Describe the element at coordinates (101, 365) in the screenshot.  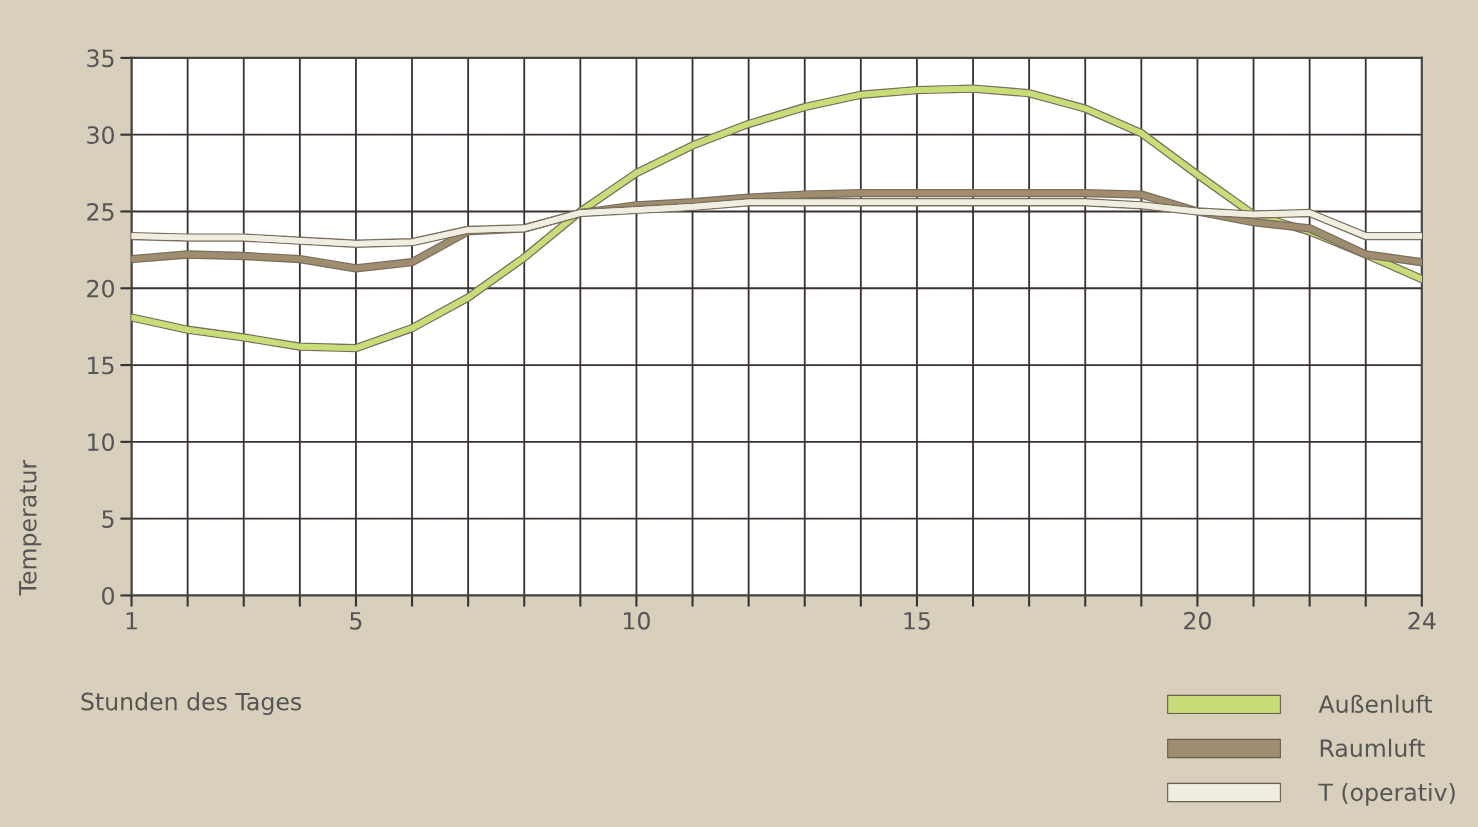
I see `y-tick-label: 15` at that location.